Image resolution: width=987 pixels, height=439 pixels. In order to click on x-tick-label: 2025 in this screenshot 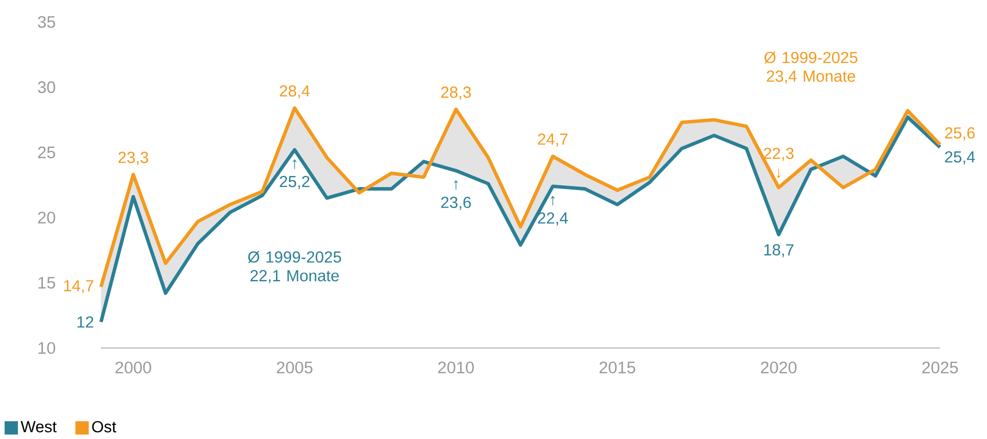, I will do `click(940, 368)`.